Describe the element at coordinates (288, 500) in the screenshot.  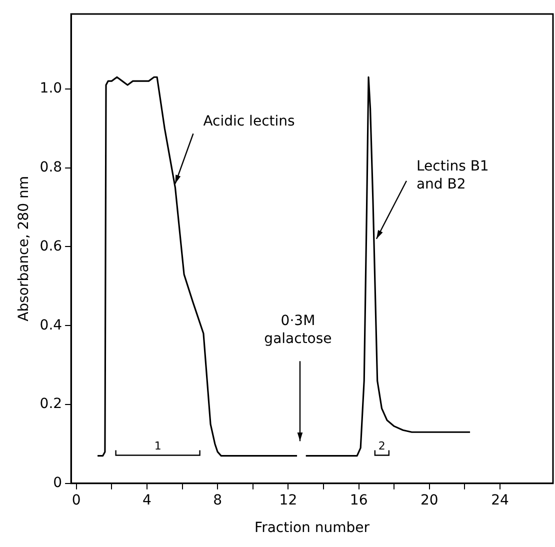
I see `x-tick-label: 12` at that location.